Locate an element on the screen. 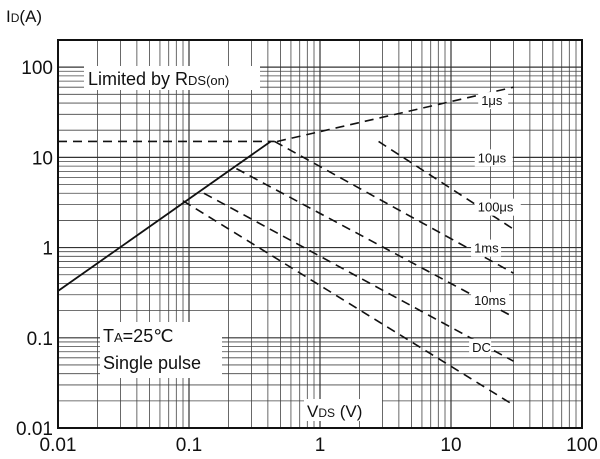  curve-label: 100μs is located at coordinates (496, 207).